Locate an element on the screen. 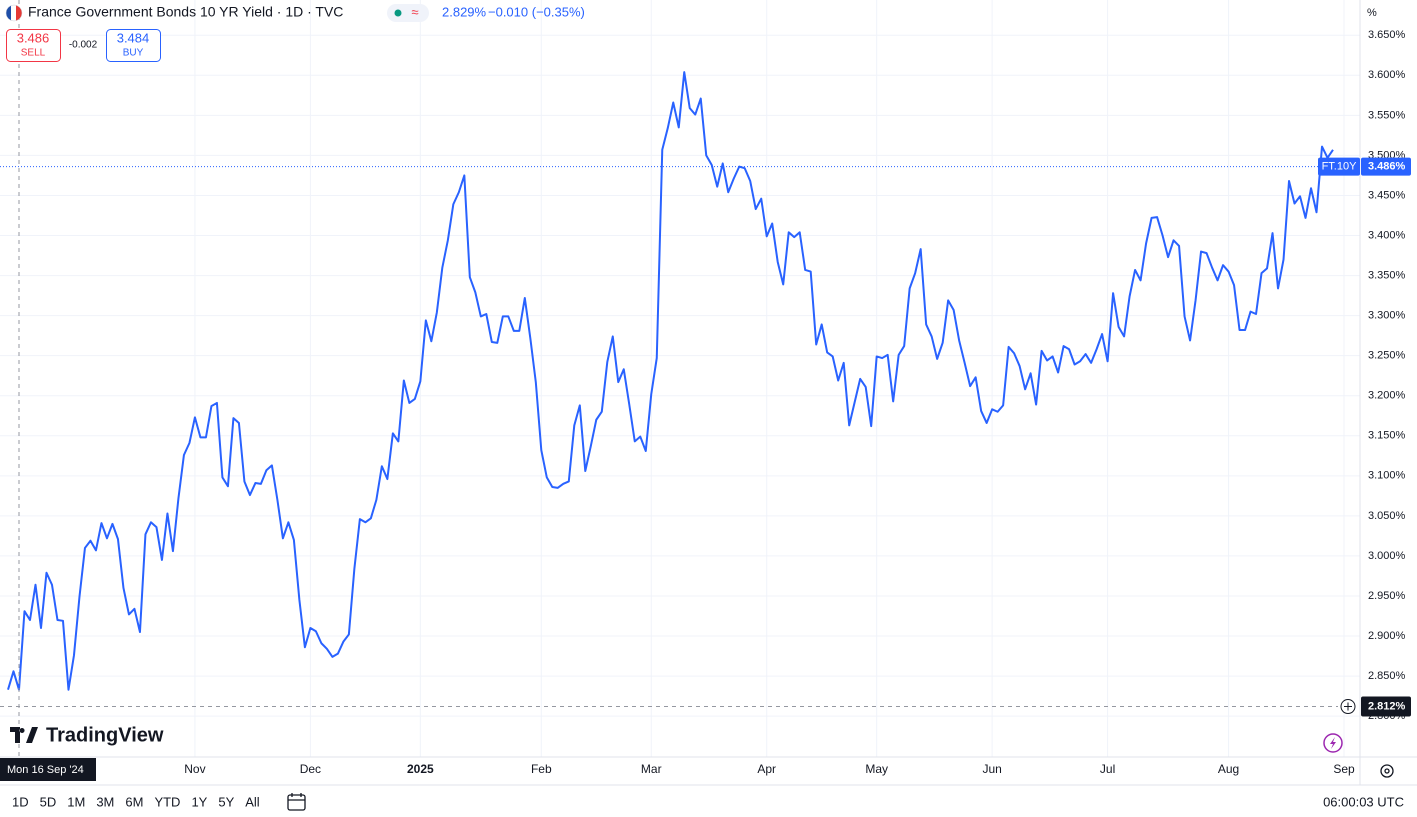 This screenshot has height=817, width=1417. crosshair-date-tag is located at coordinates (48, 769).